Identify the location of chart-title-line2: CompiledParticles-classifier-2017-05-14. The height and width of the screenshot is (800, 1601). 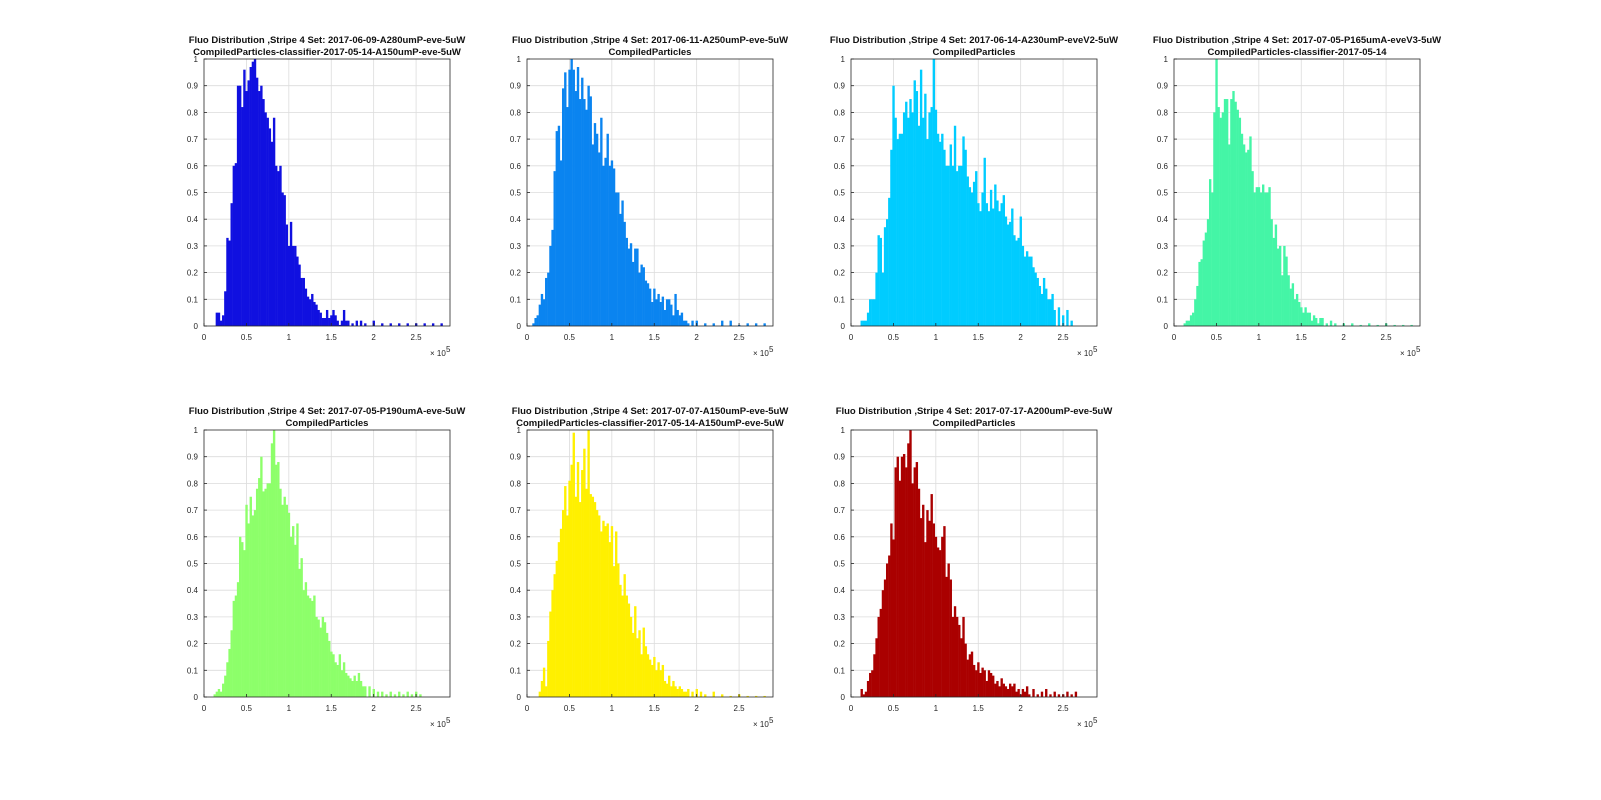
(1297, 52).